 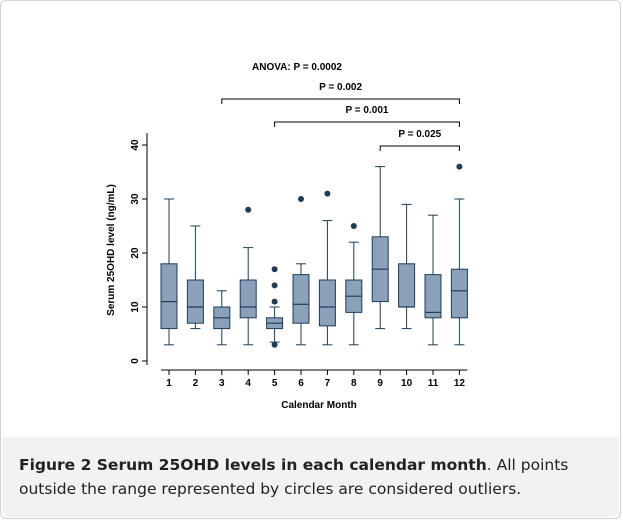 I want to click on x-tick-label: 11, so click(x=433, y=383).